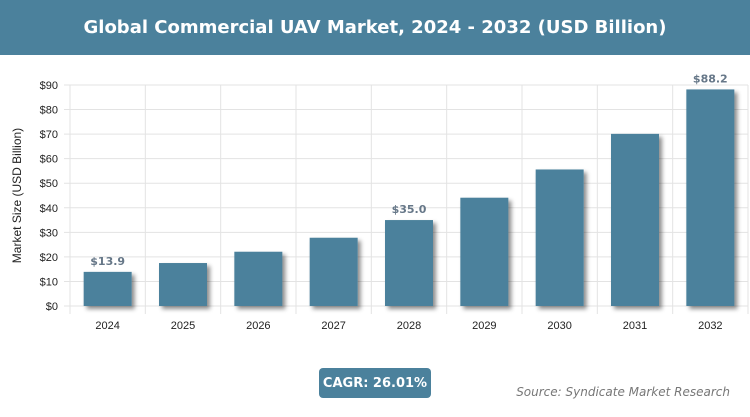  Describe the element at coordinates (484, 251) in the screenshot. I see `bar-2029` at that location.